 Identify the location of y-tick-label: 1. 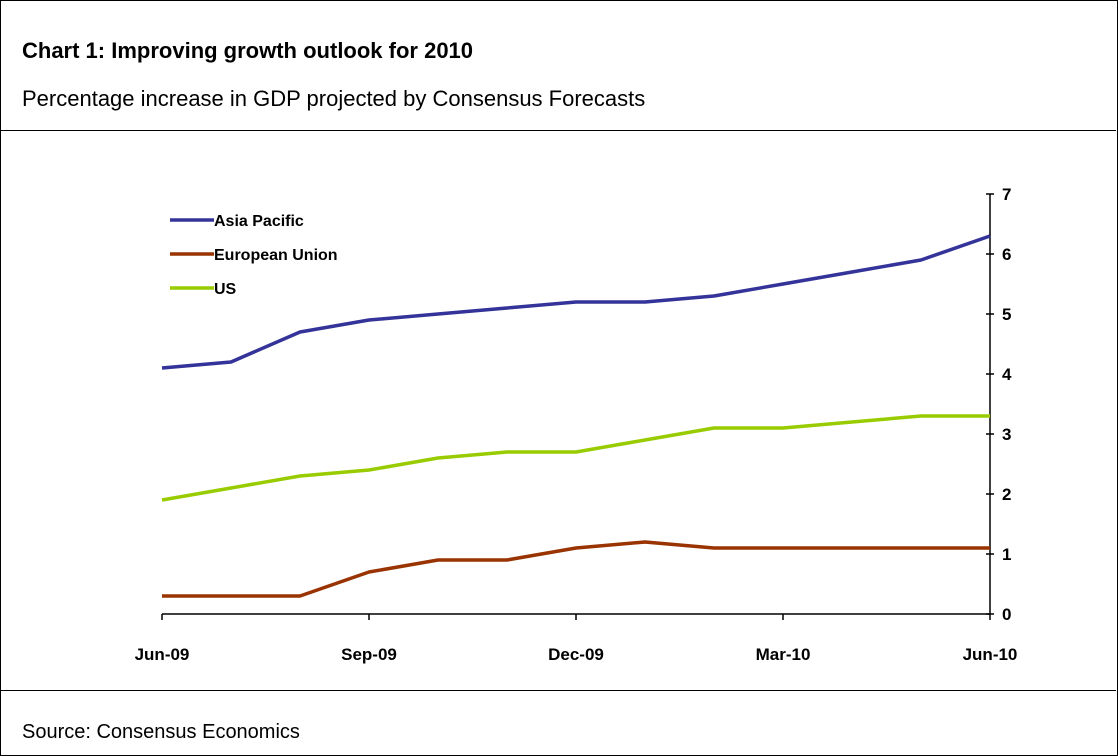
(1006, 554).